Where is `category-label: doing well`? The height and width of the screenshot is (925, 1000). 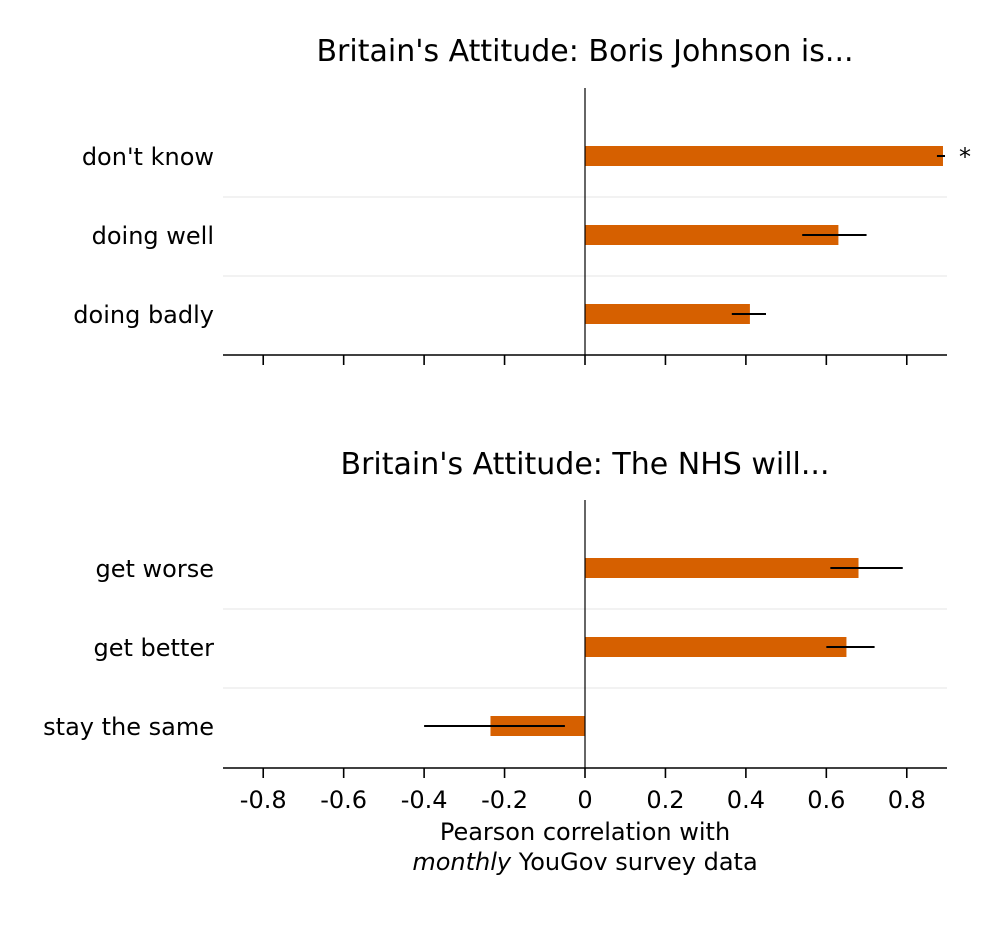
category-label: doing well is located at coordinates (153, 236).